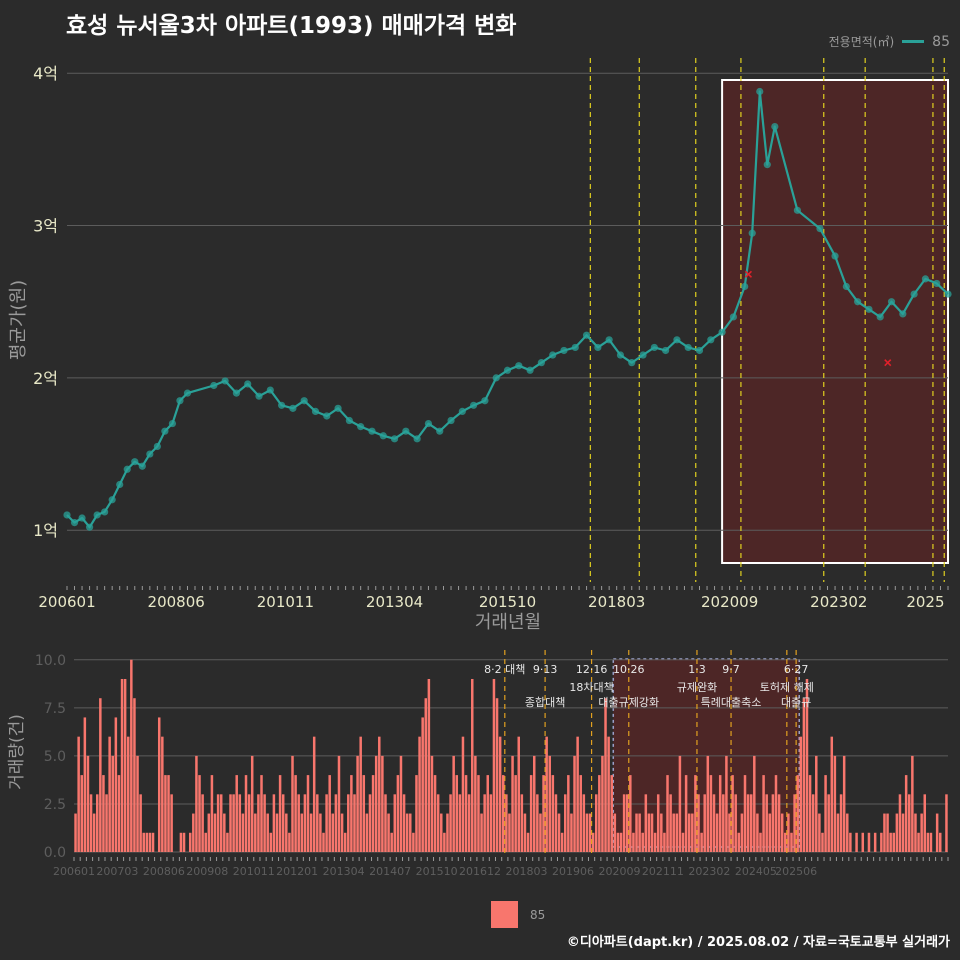 The height and width of the screenshot is (960, 960). Describe the element at coordinates (616, 602) in the screenshot. I see `x-tick-label: 201803` at that location.